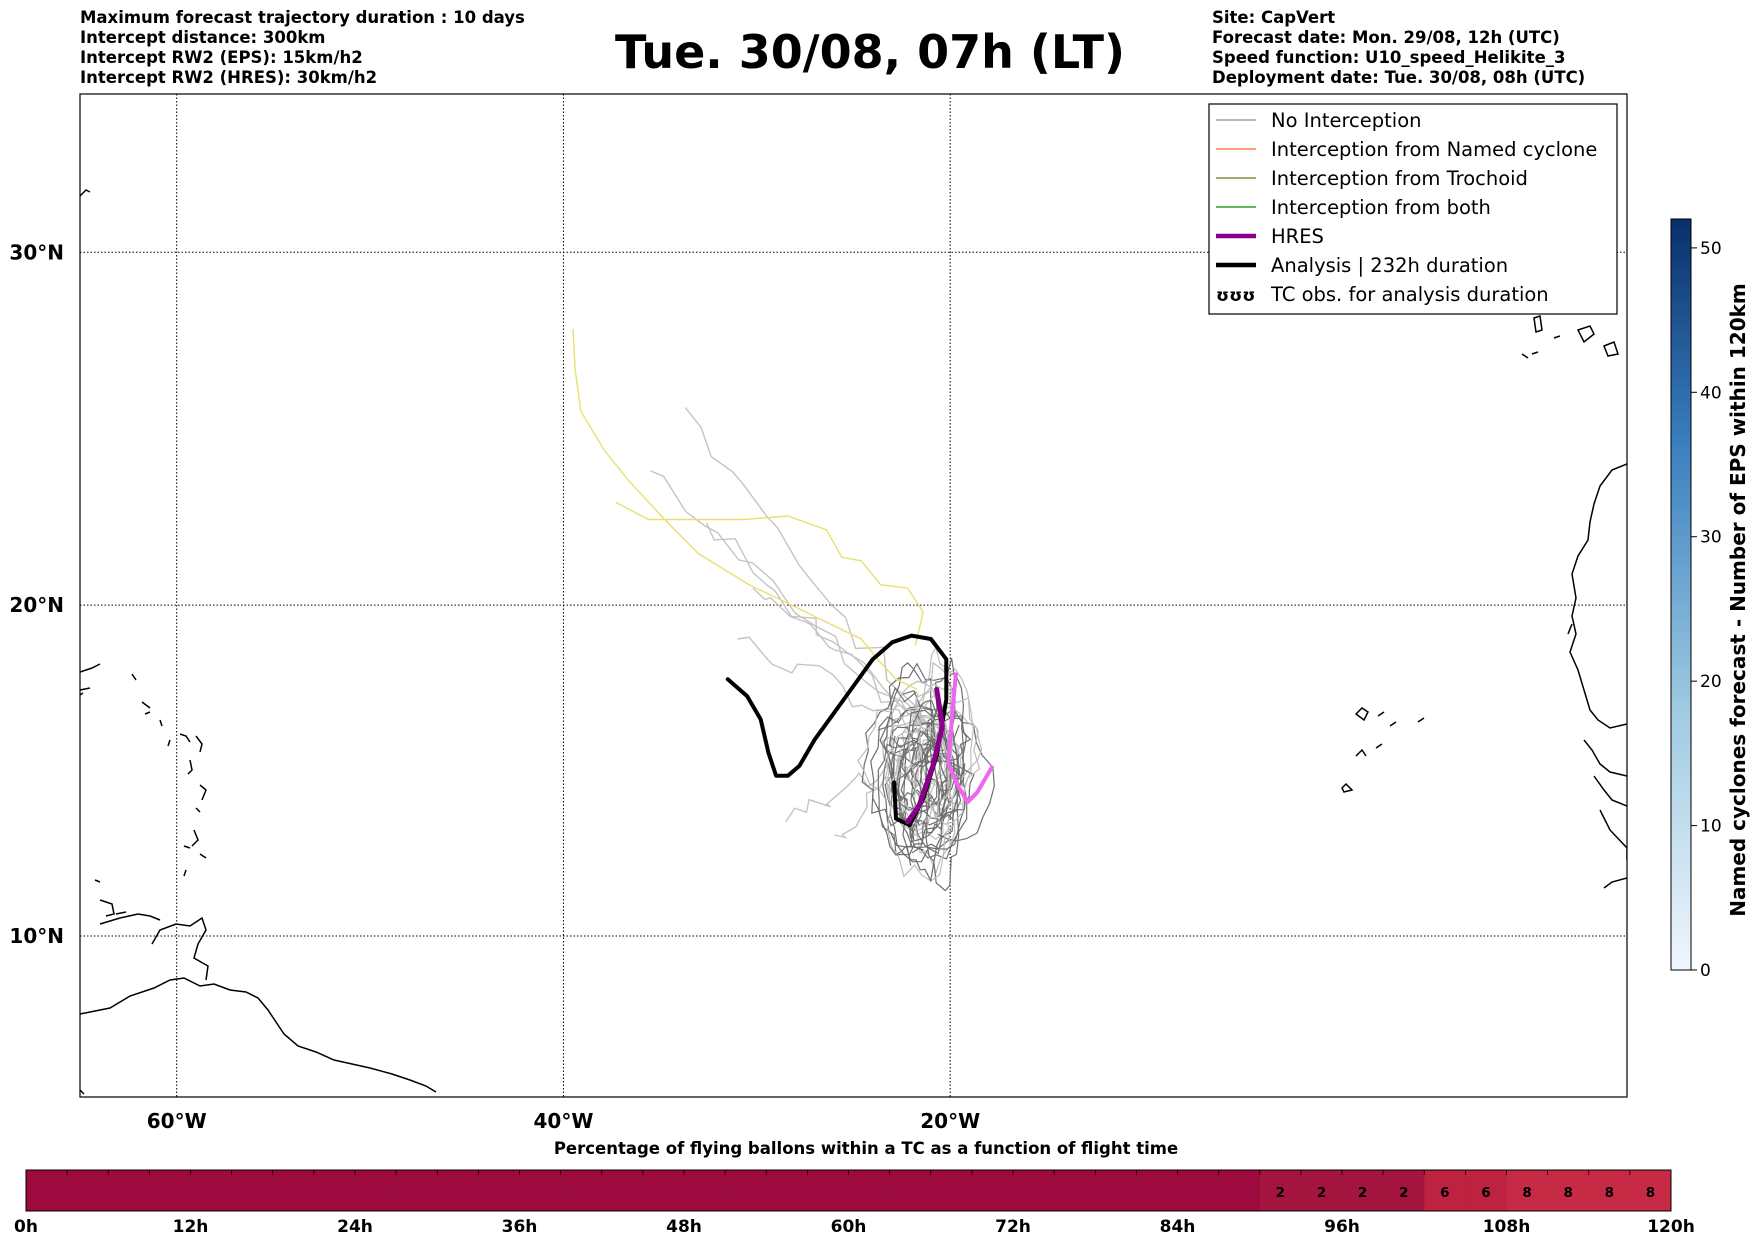 This screenshot has width=1752, height=1241. I want to click on time-bar-tick-label: 36h, so click(520, 1227).